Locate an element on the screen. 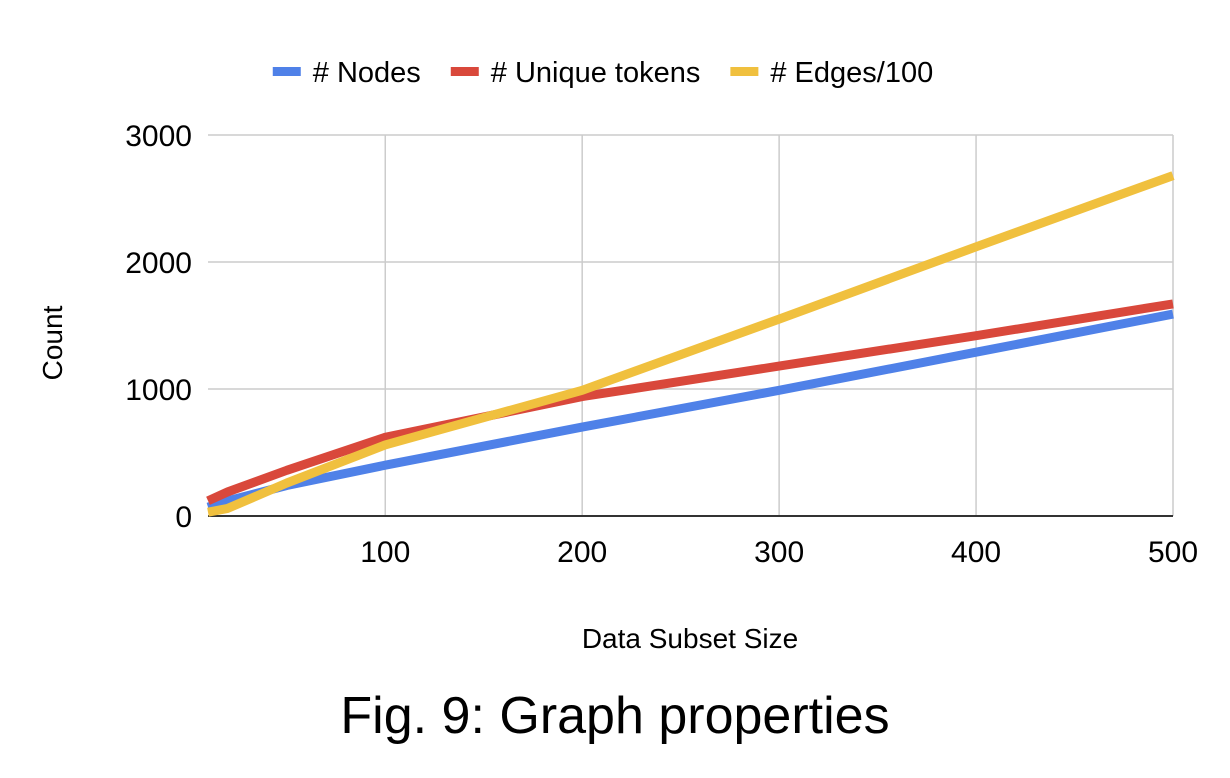 This screenshot has width=1230, height=778. x-axis-label: Data Subset Size is located at coordinates (690, 638).